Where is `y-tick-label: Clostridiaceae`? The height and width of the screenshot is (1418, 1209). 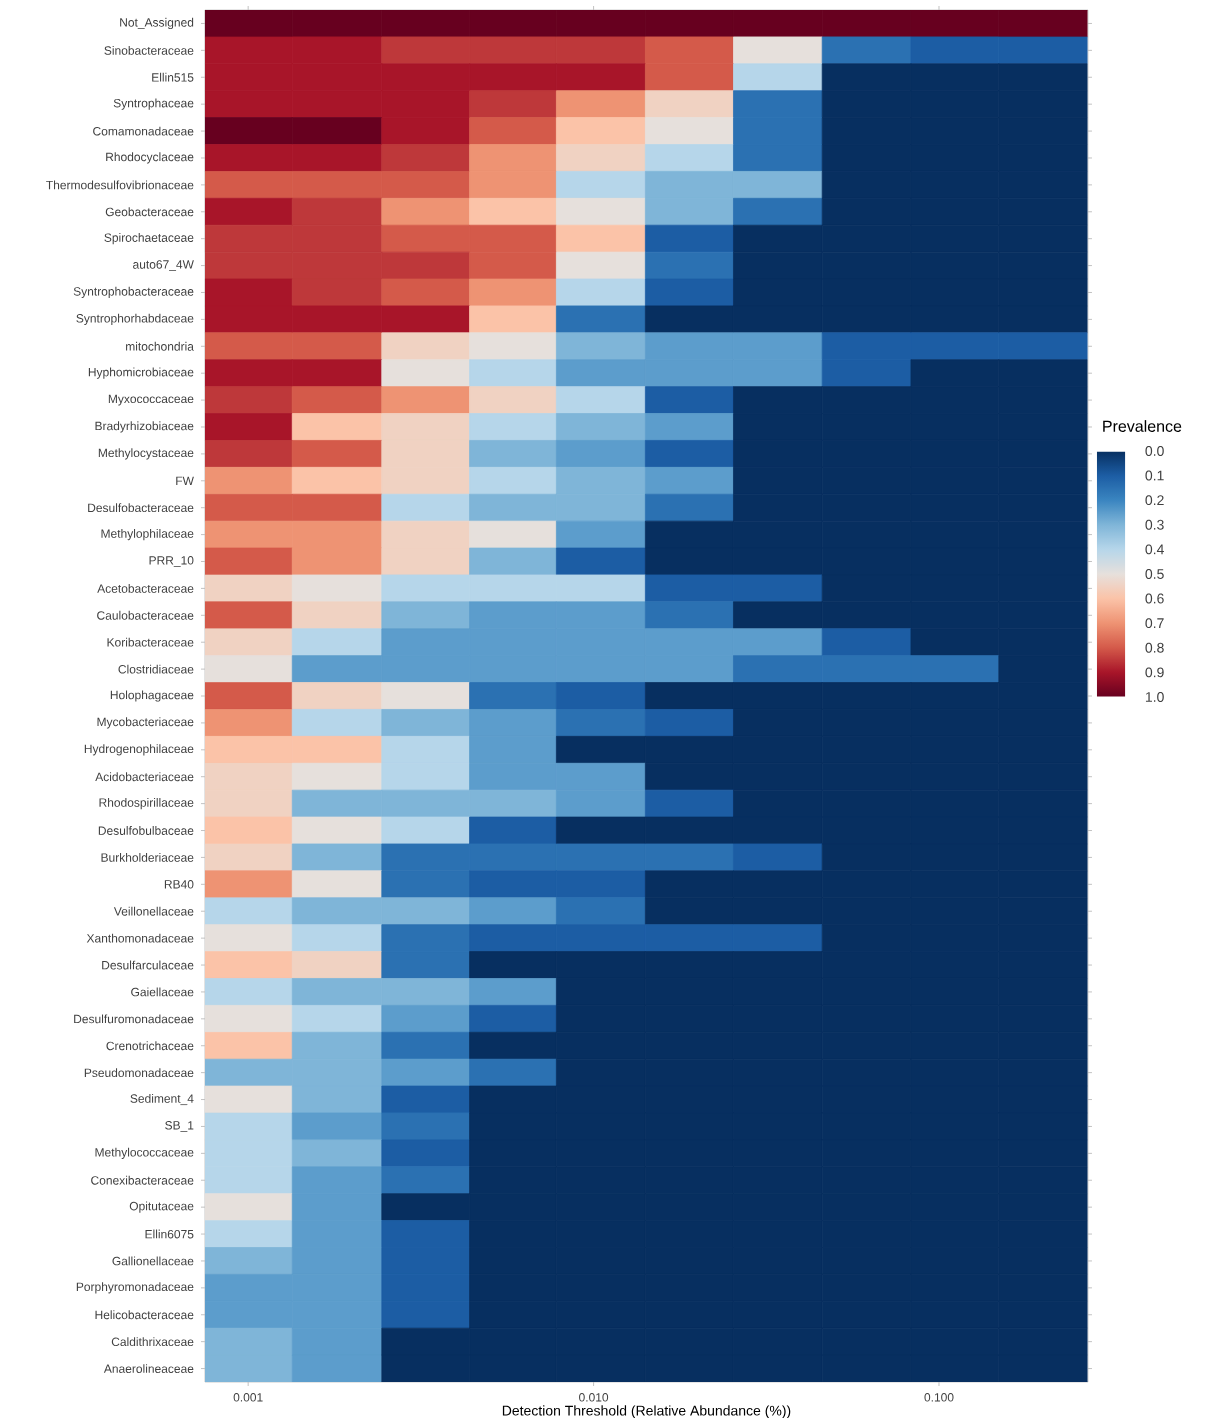 y-tick-label: Clostridiaceae is located at coordinates (156, 669).